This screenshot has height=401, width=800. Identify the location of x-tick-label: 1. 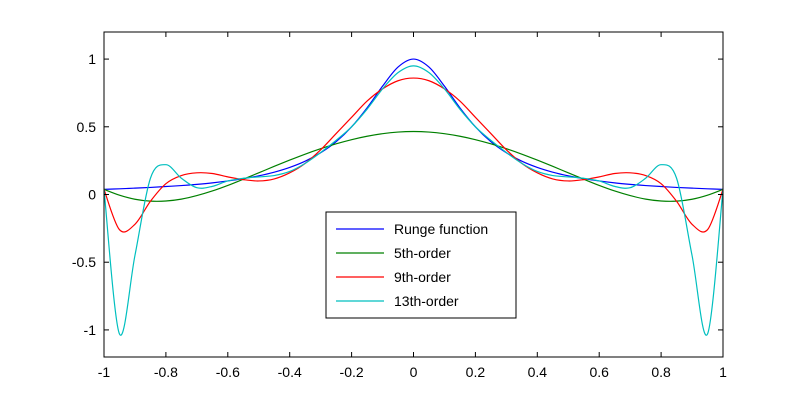
(723, 372).